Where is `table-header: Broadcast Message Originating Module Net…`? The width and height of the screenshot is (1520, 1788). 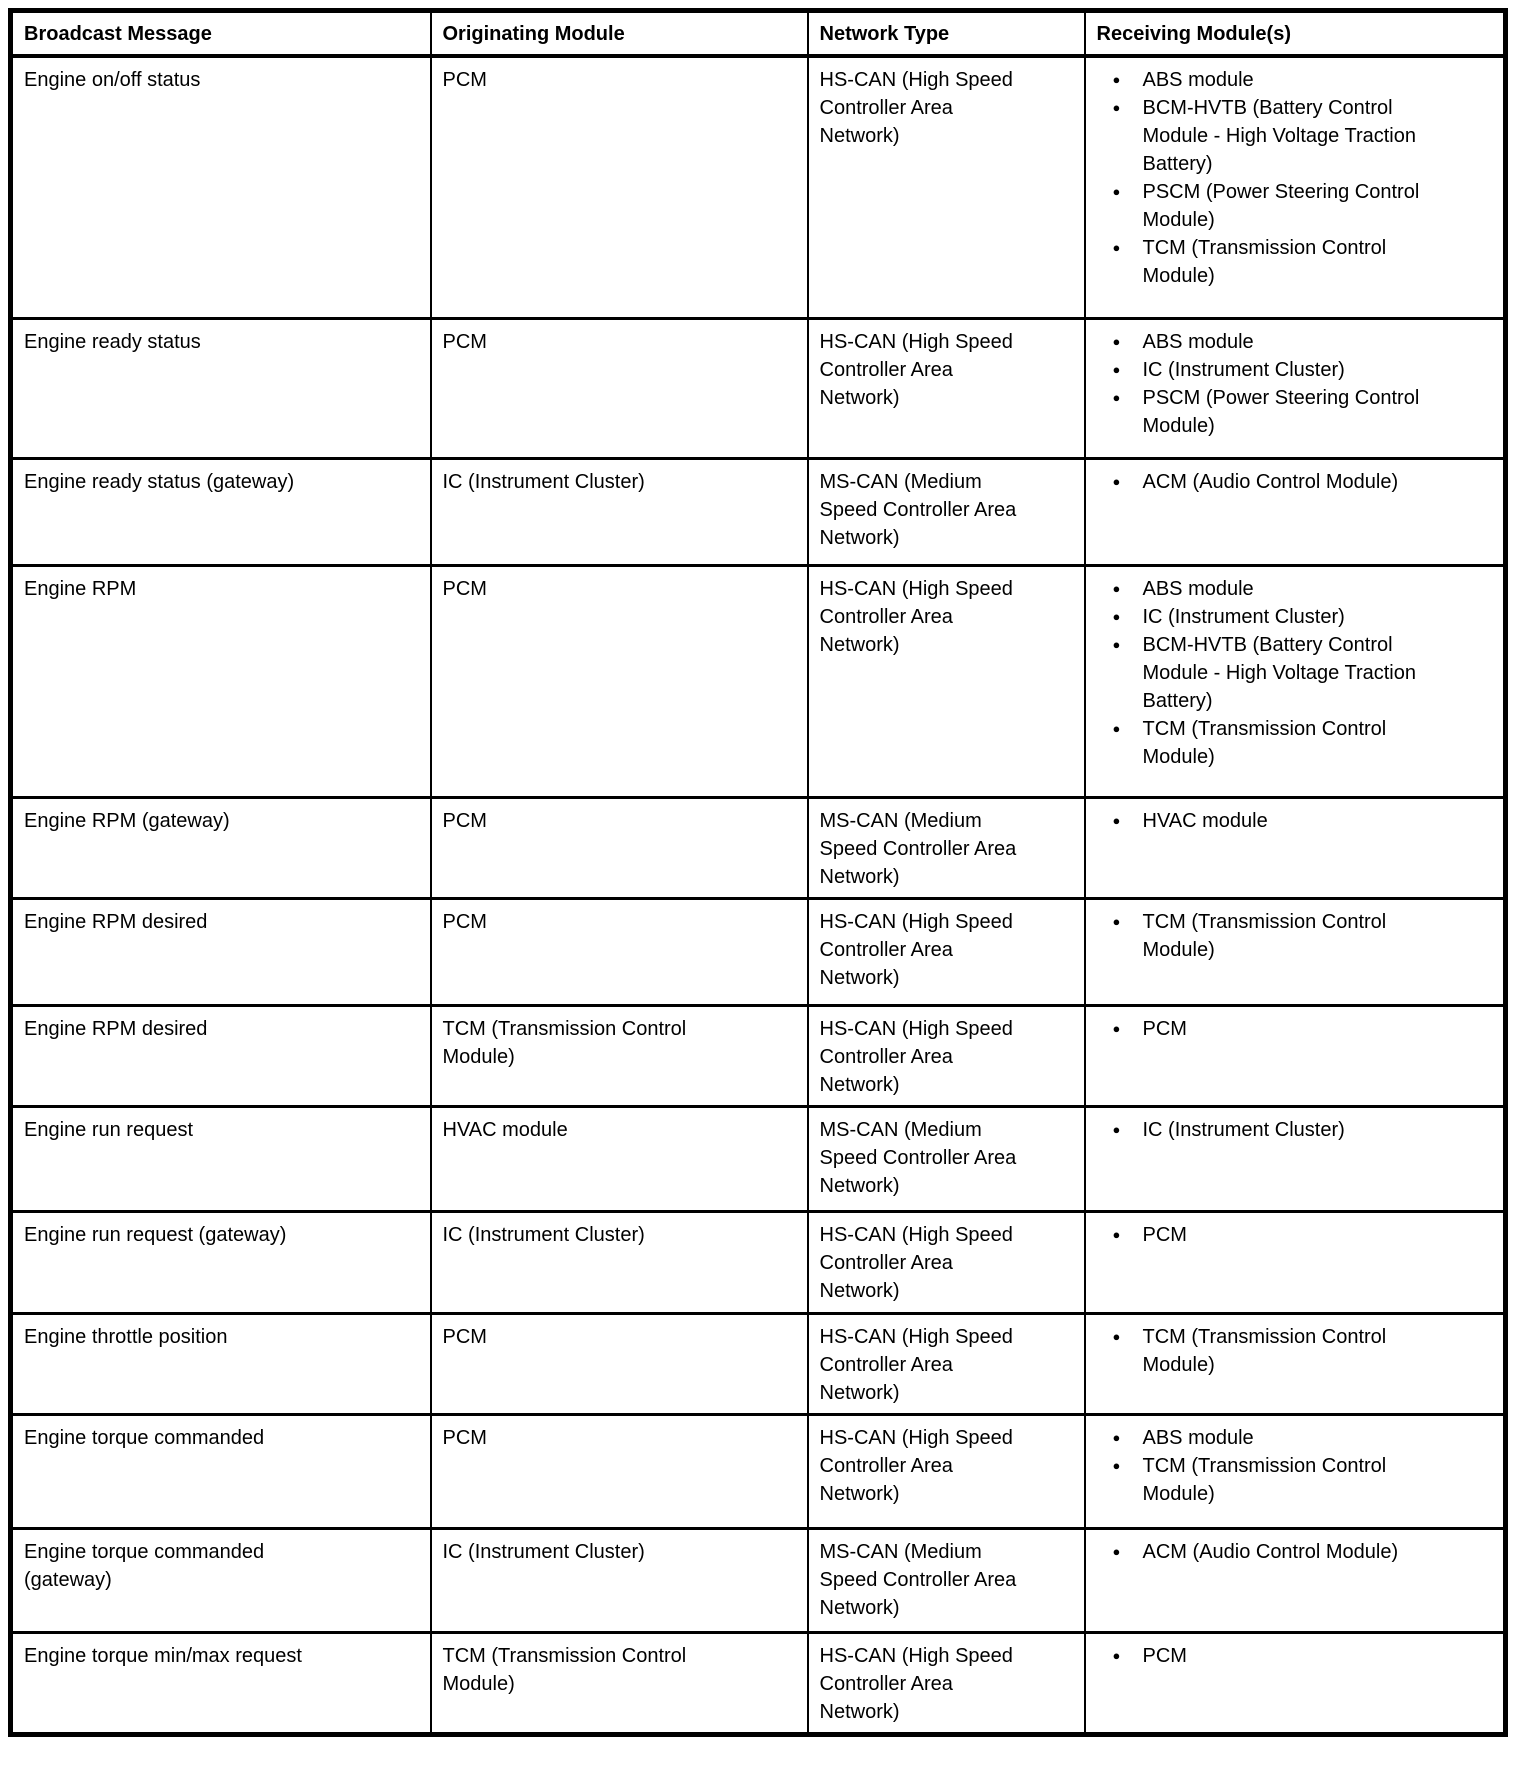 table-header: Broadcast Message Originating Module Net… is located at coordinates (758, 33).